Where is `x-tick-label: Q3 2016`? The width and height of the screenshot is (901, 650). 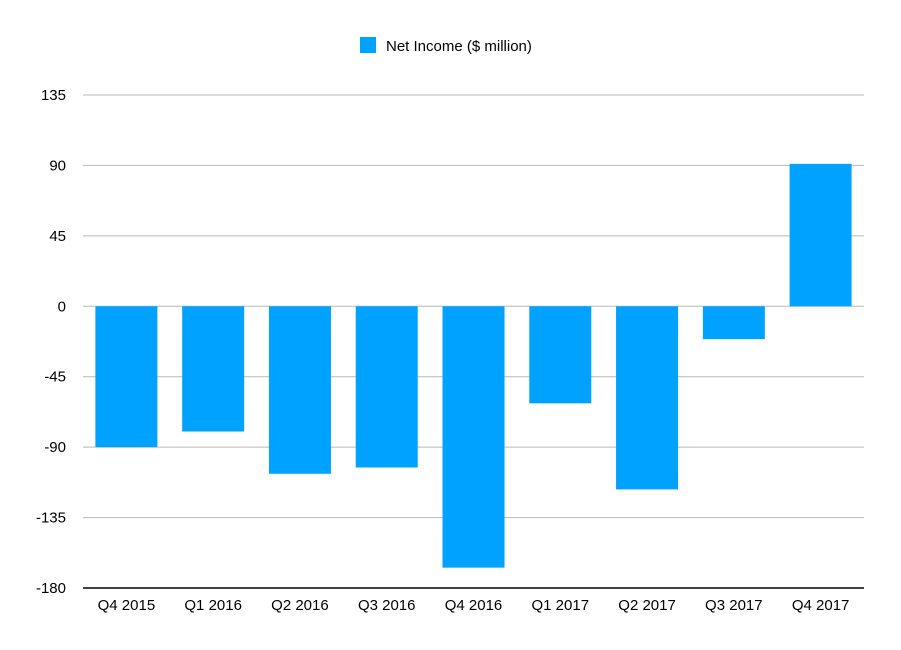
x-tick-label: Q3 2016 is located at coordinates (387, 605).